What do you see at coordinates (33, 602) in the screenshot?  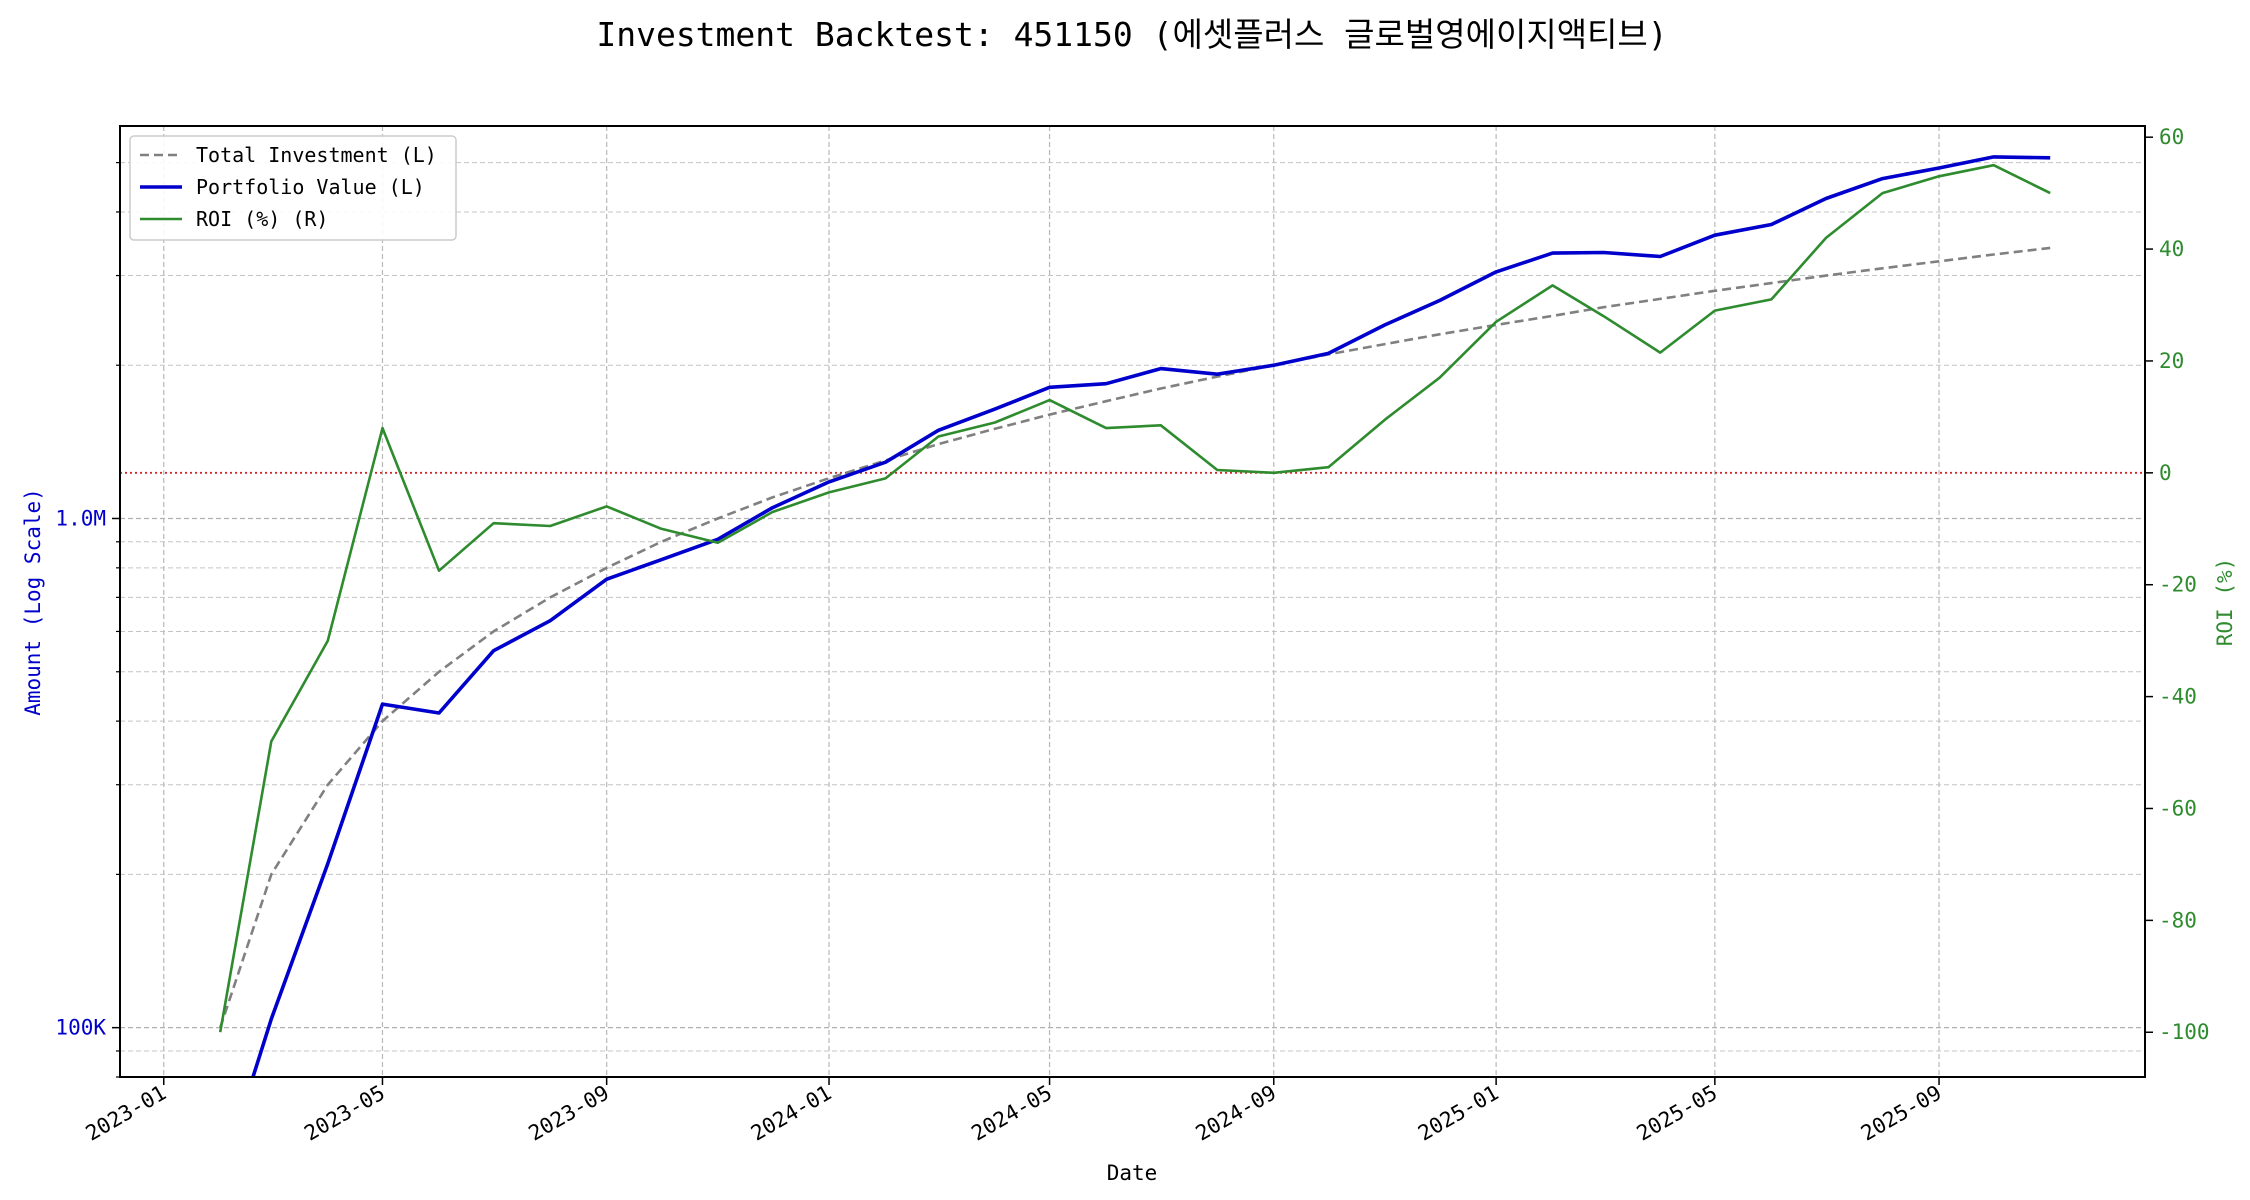 I see `left-axis-label: Amount (Log Scale)` at bounding box center [33, 602].